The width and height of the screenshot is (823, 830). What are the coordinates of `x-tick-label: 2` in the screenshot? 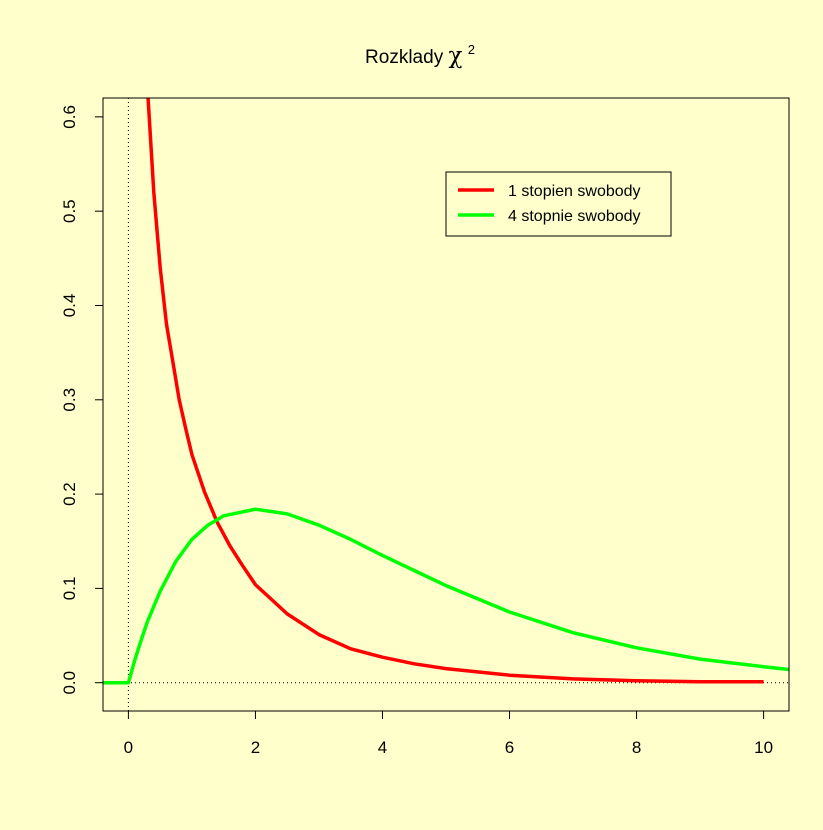 It's located at (255, 747).